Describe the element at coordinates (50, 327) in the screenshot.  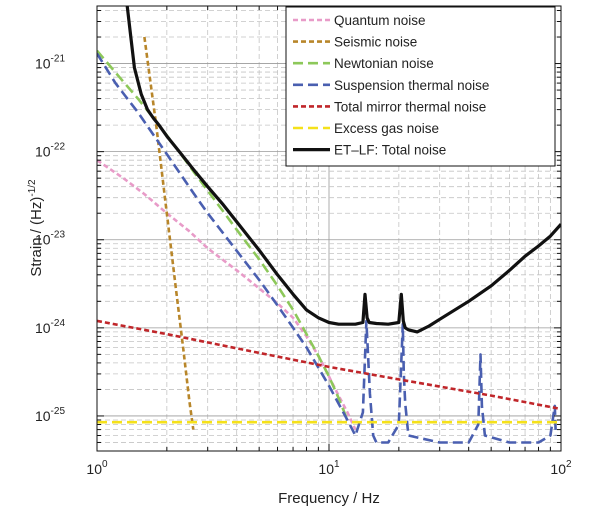
I see `y-tick-label: 10-24` at that location.